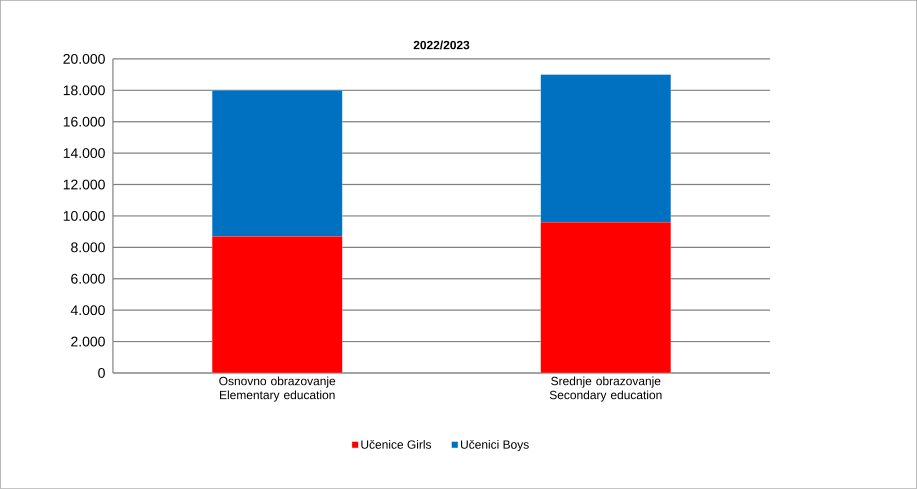  I want to click on y-tick-label: 18.000, so click(84, 90).